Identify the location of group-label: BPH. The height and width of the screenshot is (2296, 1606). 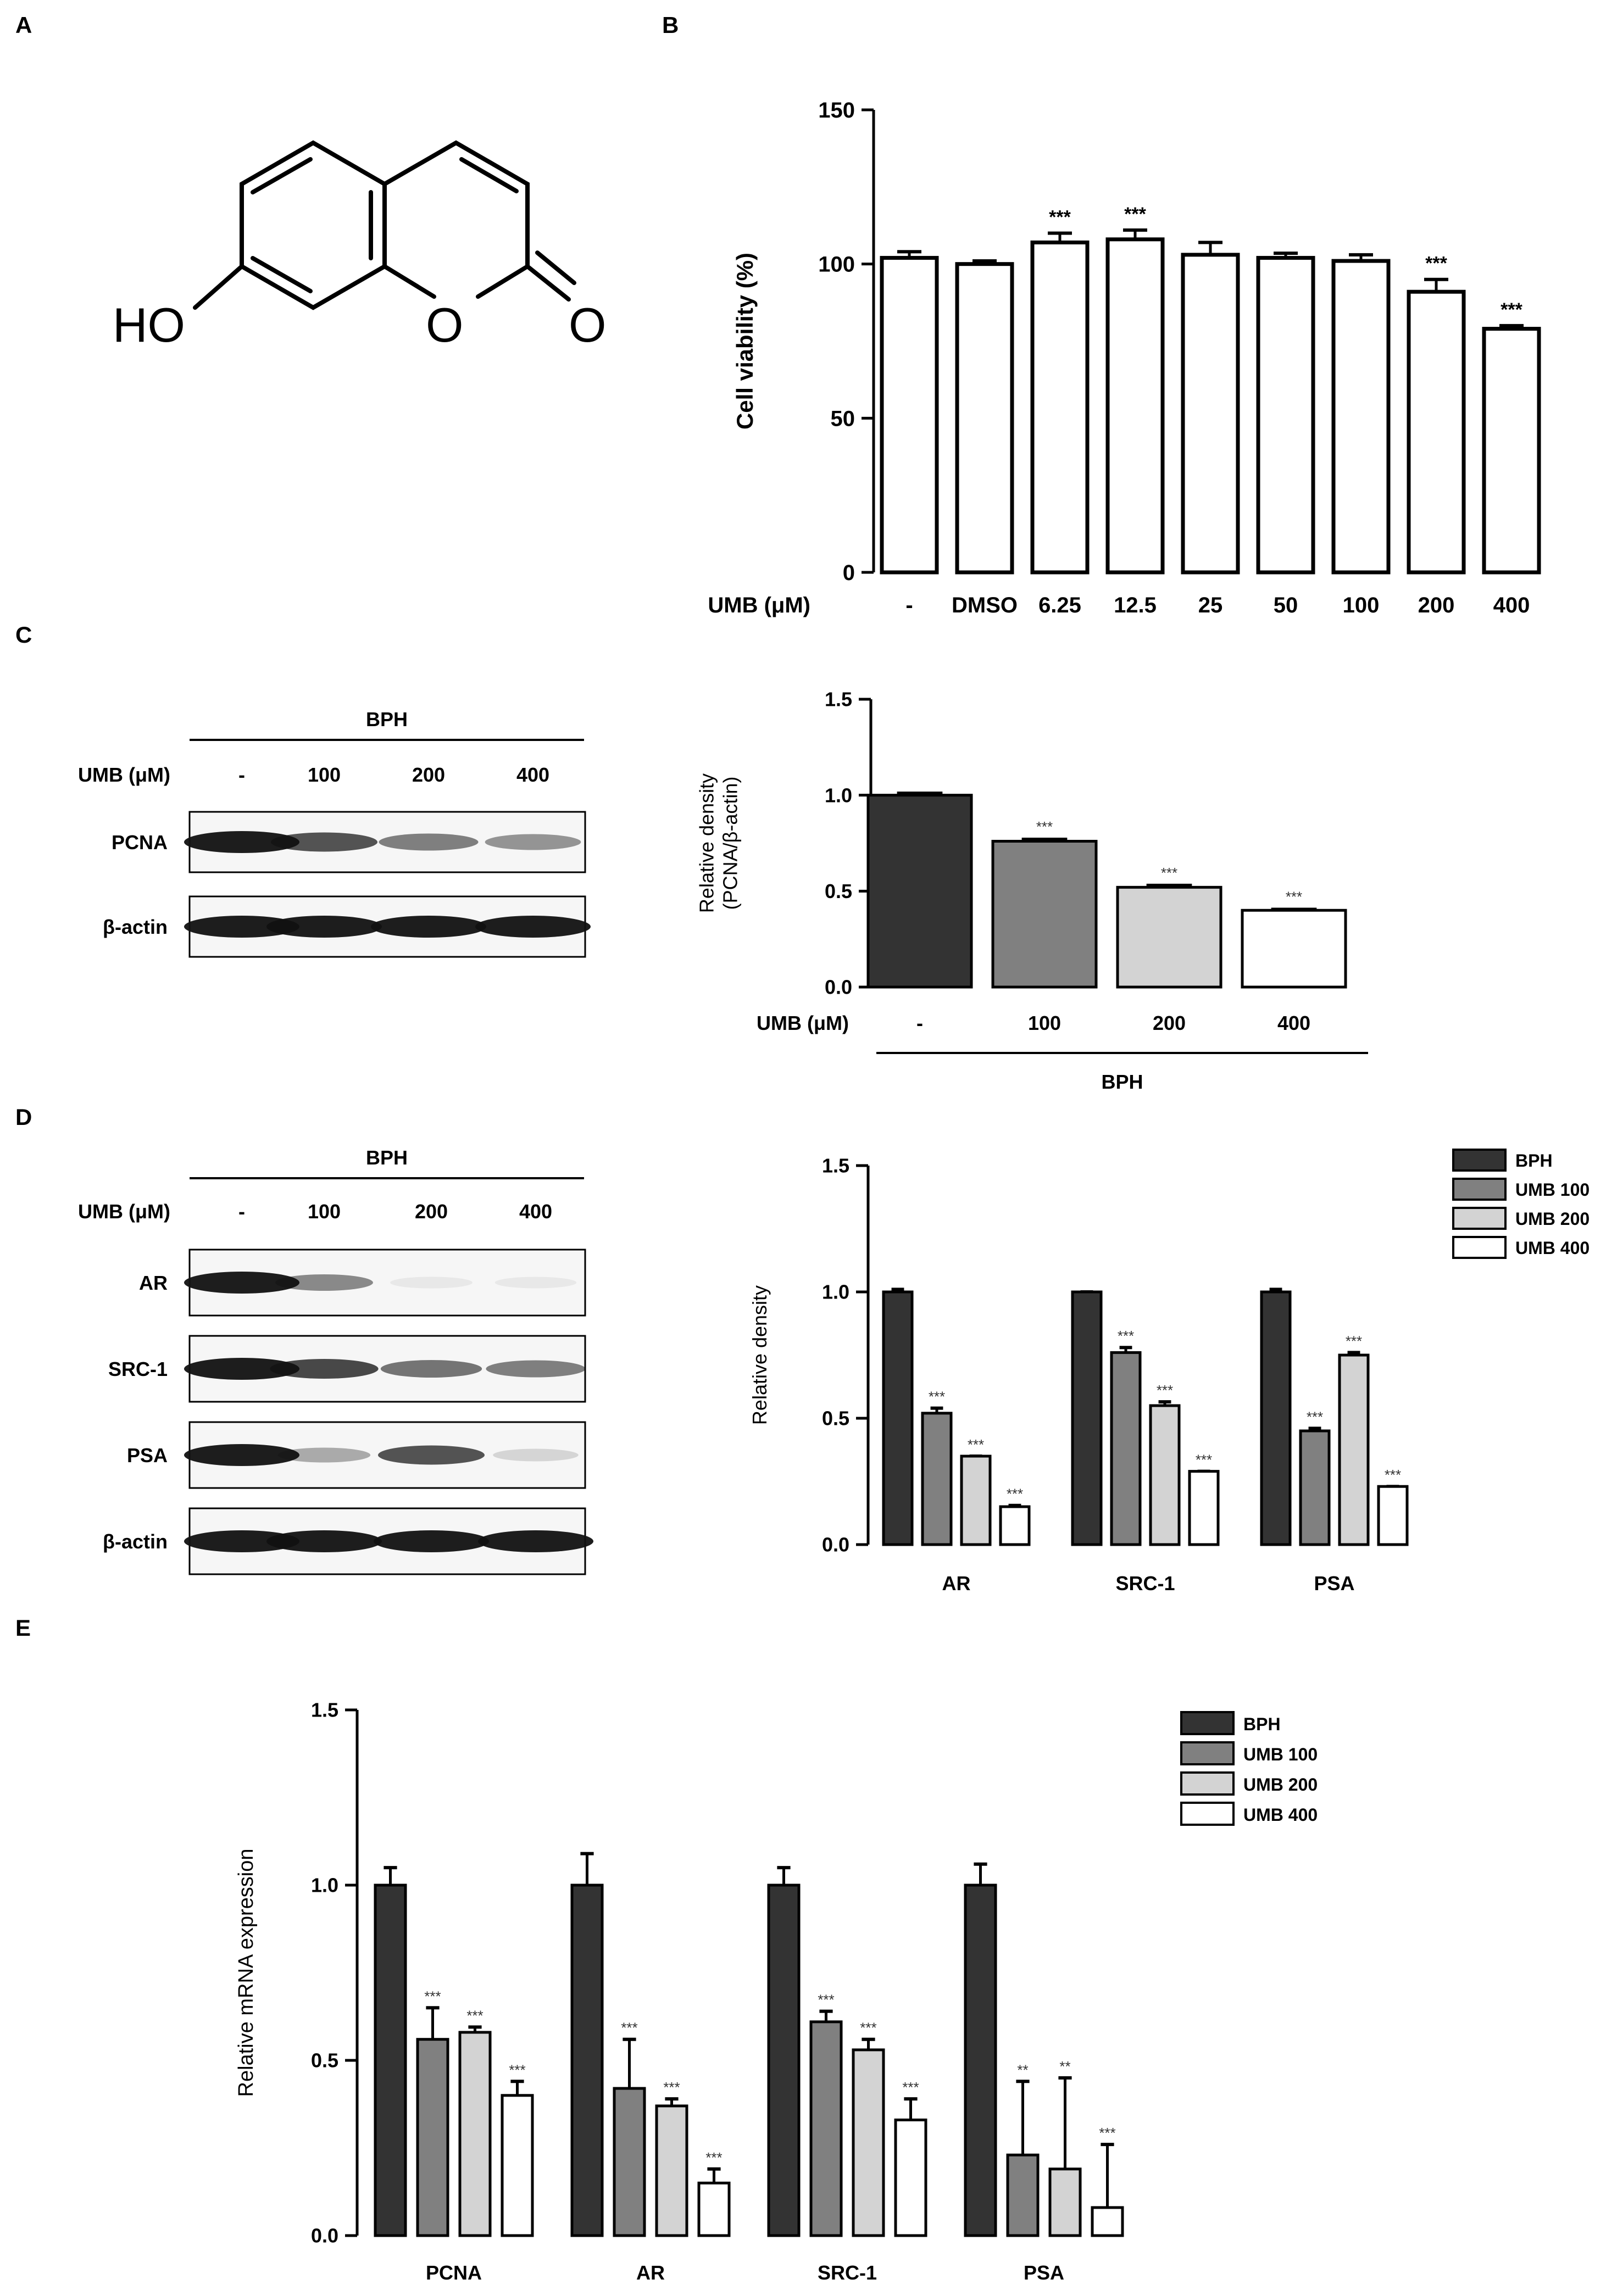
(1122, 1082).